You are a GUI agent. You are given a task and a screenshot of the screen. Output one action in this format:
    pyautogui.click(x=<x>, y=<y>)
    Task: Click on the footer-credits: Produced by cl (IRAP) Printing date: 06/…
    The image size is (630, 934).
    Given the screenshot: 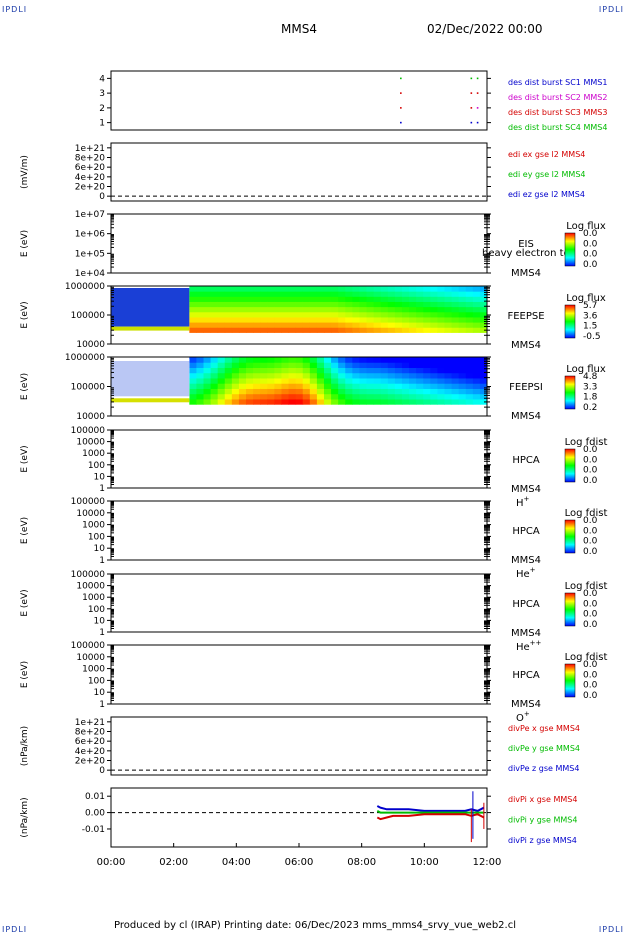 What is the action you would take?
    pyautogui.click(x=315, y=925)
    